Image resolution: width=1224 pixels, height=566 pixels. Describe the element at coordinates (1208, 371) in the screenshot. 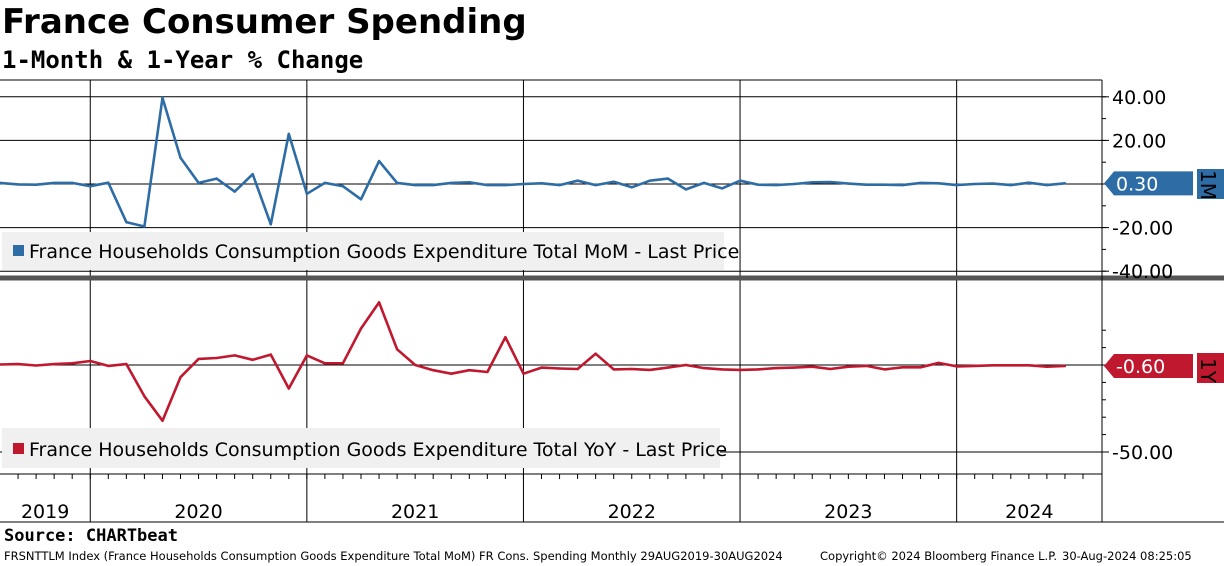

I see `panel-tag-1y: 1Y` at that location.